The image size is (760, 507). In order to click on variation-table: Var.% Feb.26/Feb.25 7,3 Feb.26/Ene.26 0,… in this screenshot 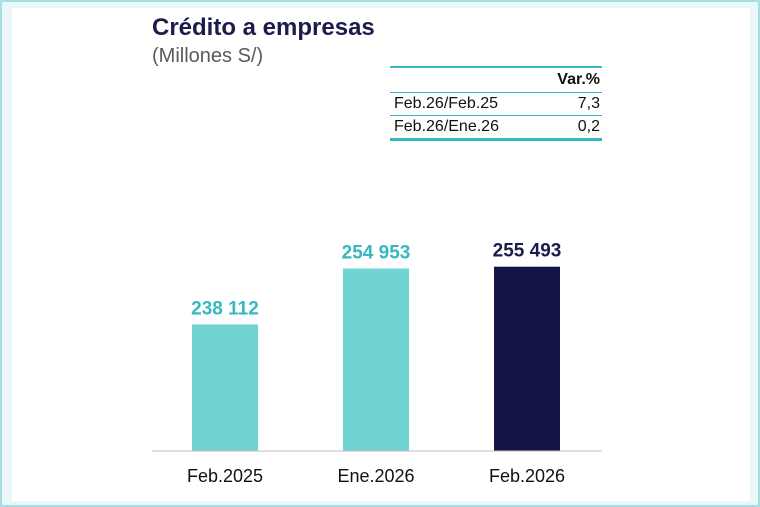, I will do `click(496, 103)`.